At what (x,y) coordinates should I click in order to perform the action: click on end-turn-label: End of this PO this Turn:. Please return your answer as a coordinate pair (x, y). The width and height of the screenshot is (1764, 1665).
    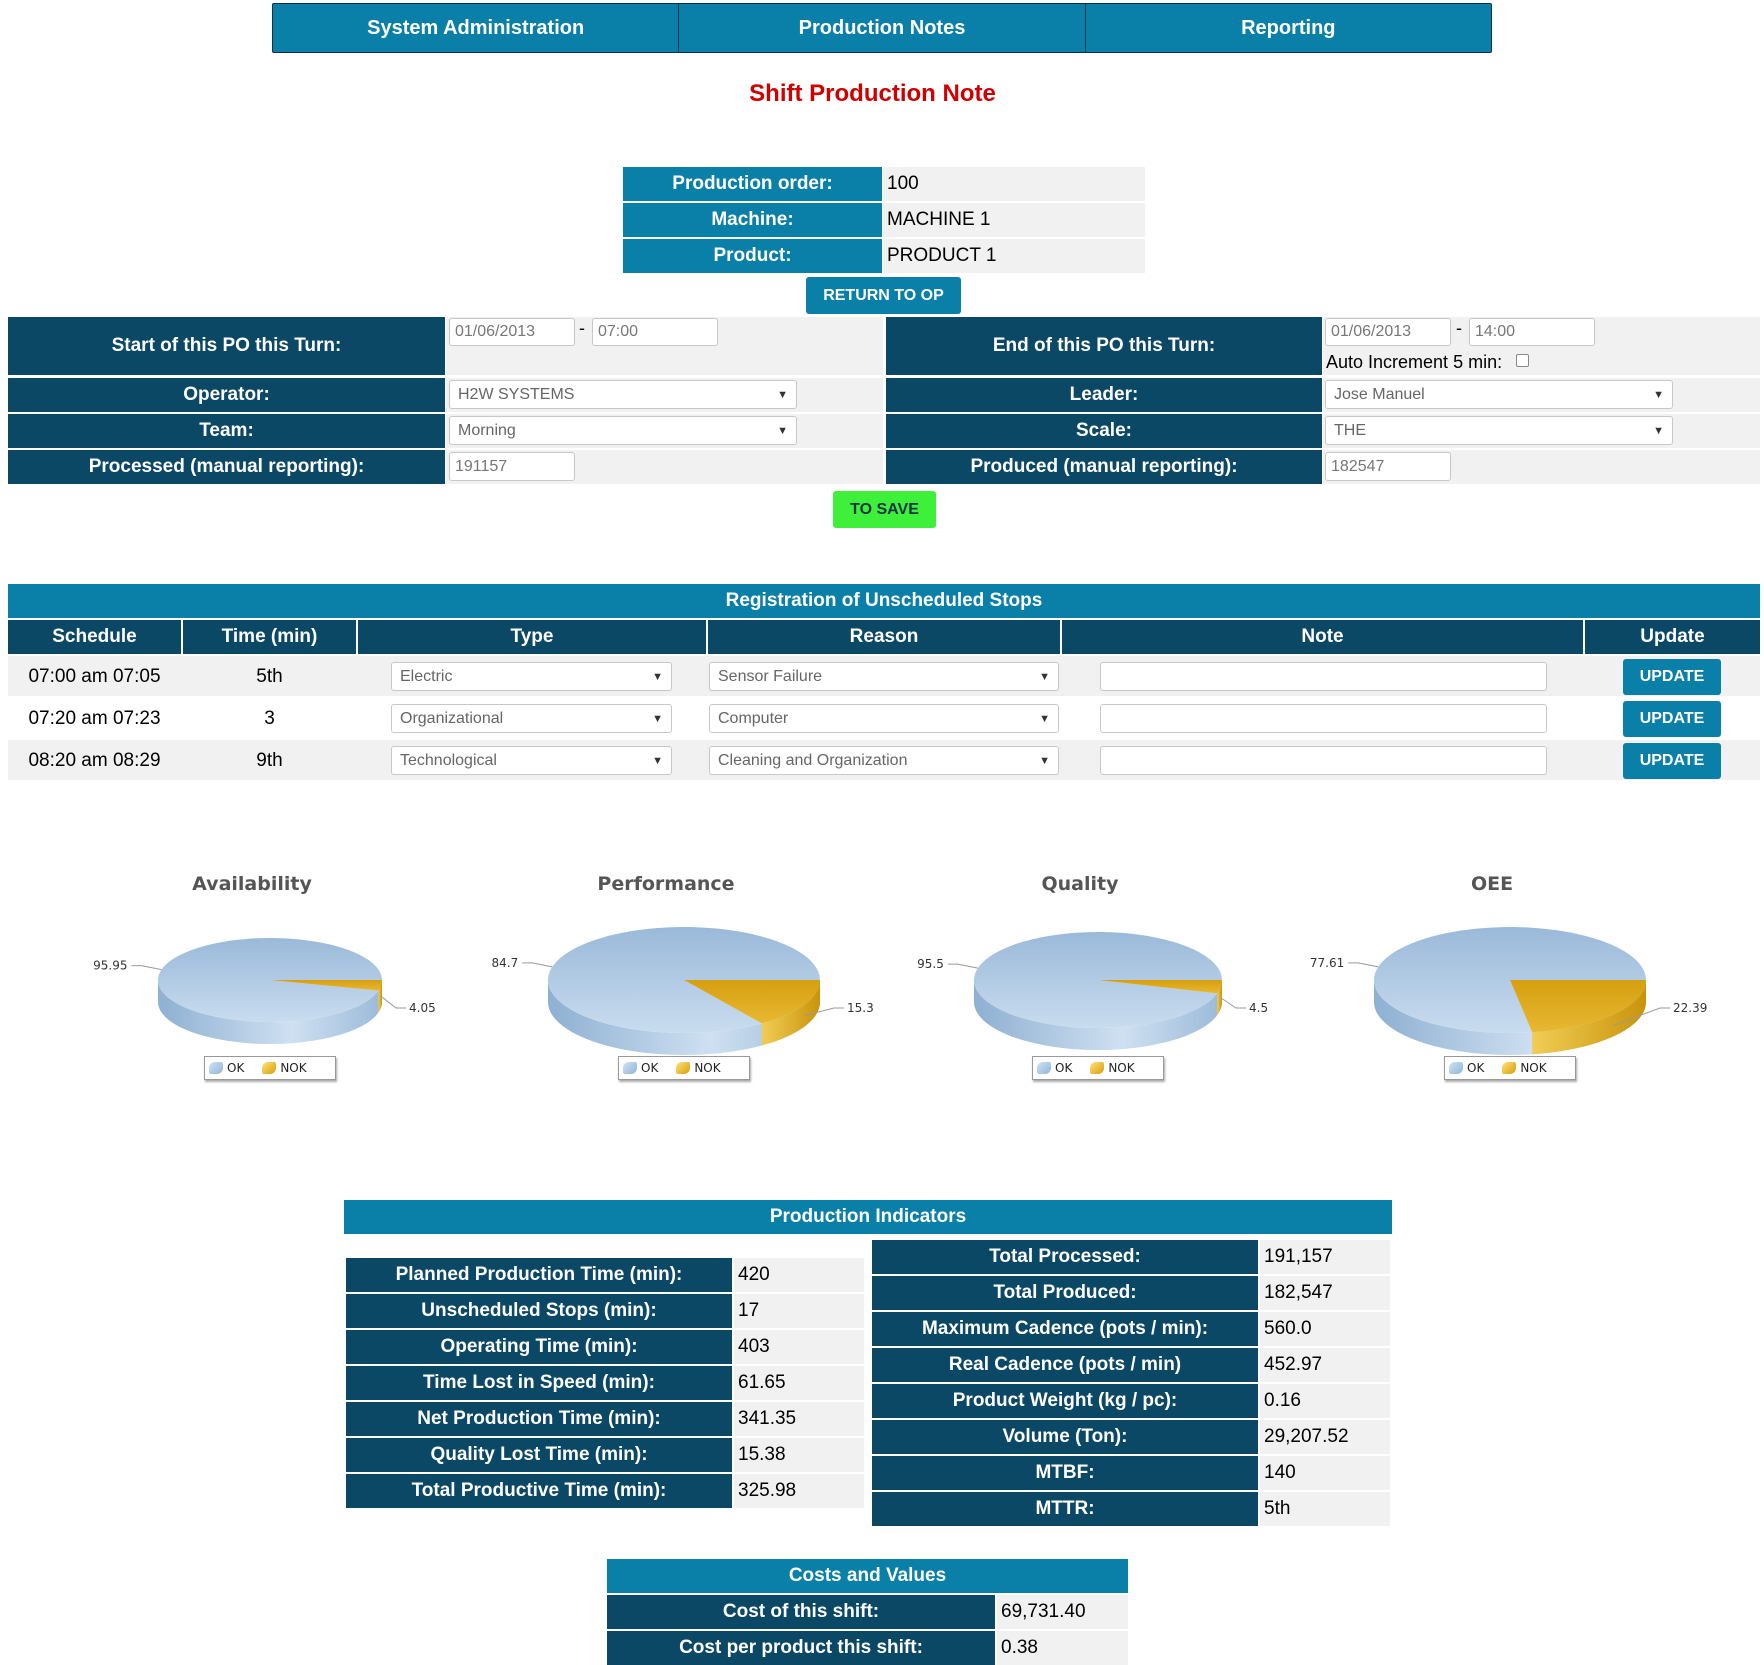
    Looking at the image, I should click on (1104, 346).